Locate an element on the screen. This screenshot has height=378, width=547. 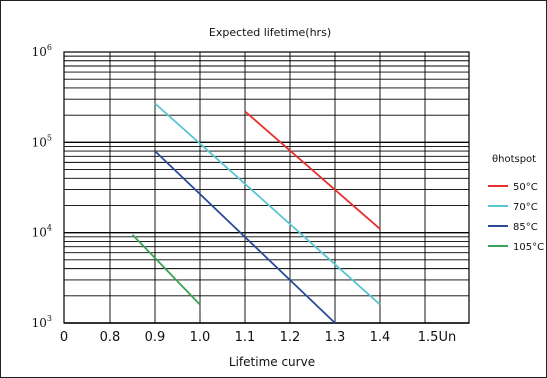
x-axis-label: Lifetime curve is located at coordinates (272, 362).